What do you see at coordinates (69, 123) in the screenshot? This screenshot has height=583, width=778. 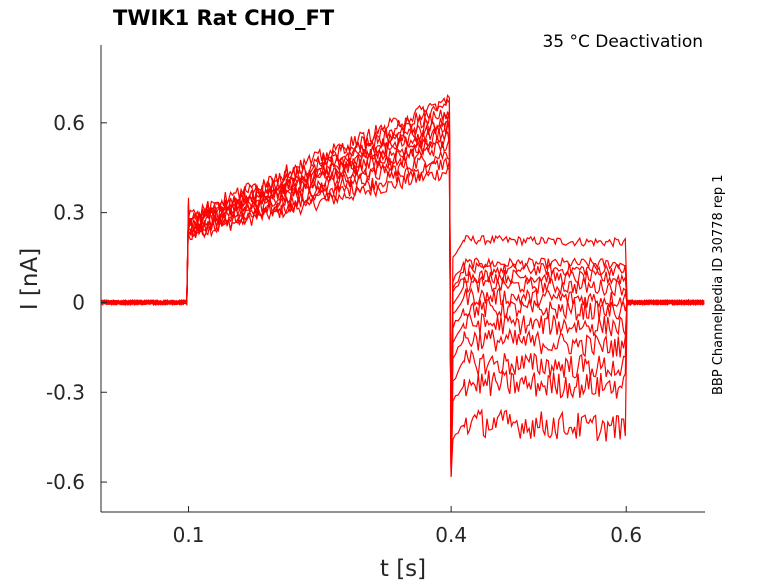 I see `y-tick-label: 0.6` at bounding box center [69, 123].